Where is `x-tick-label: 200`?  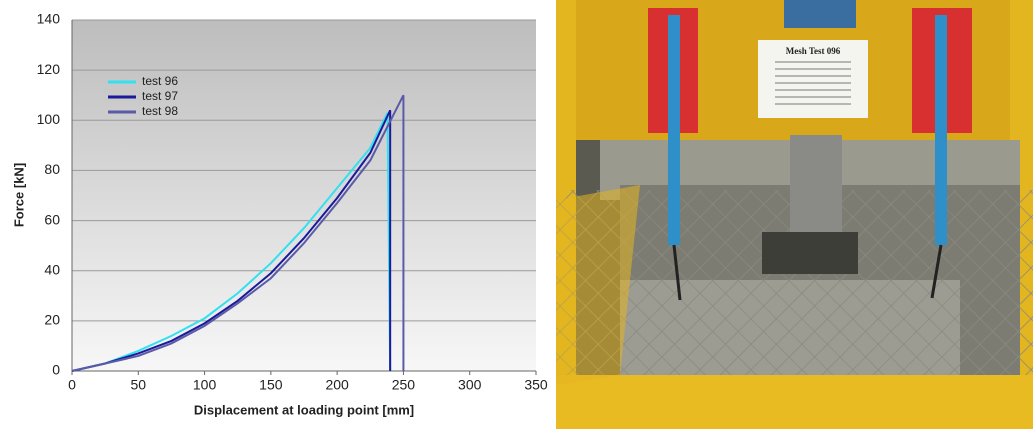 x-tick-label: 200 is located at coordinates (337, 385).